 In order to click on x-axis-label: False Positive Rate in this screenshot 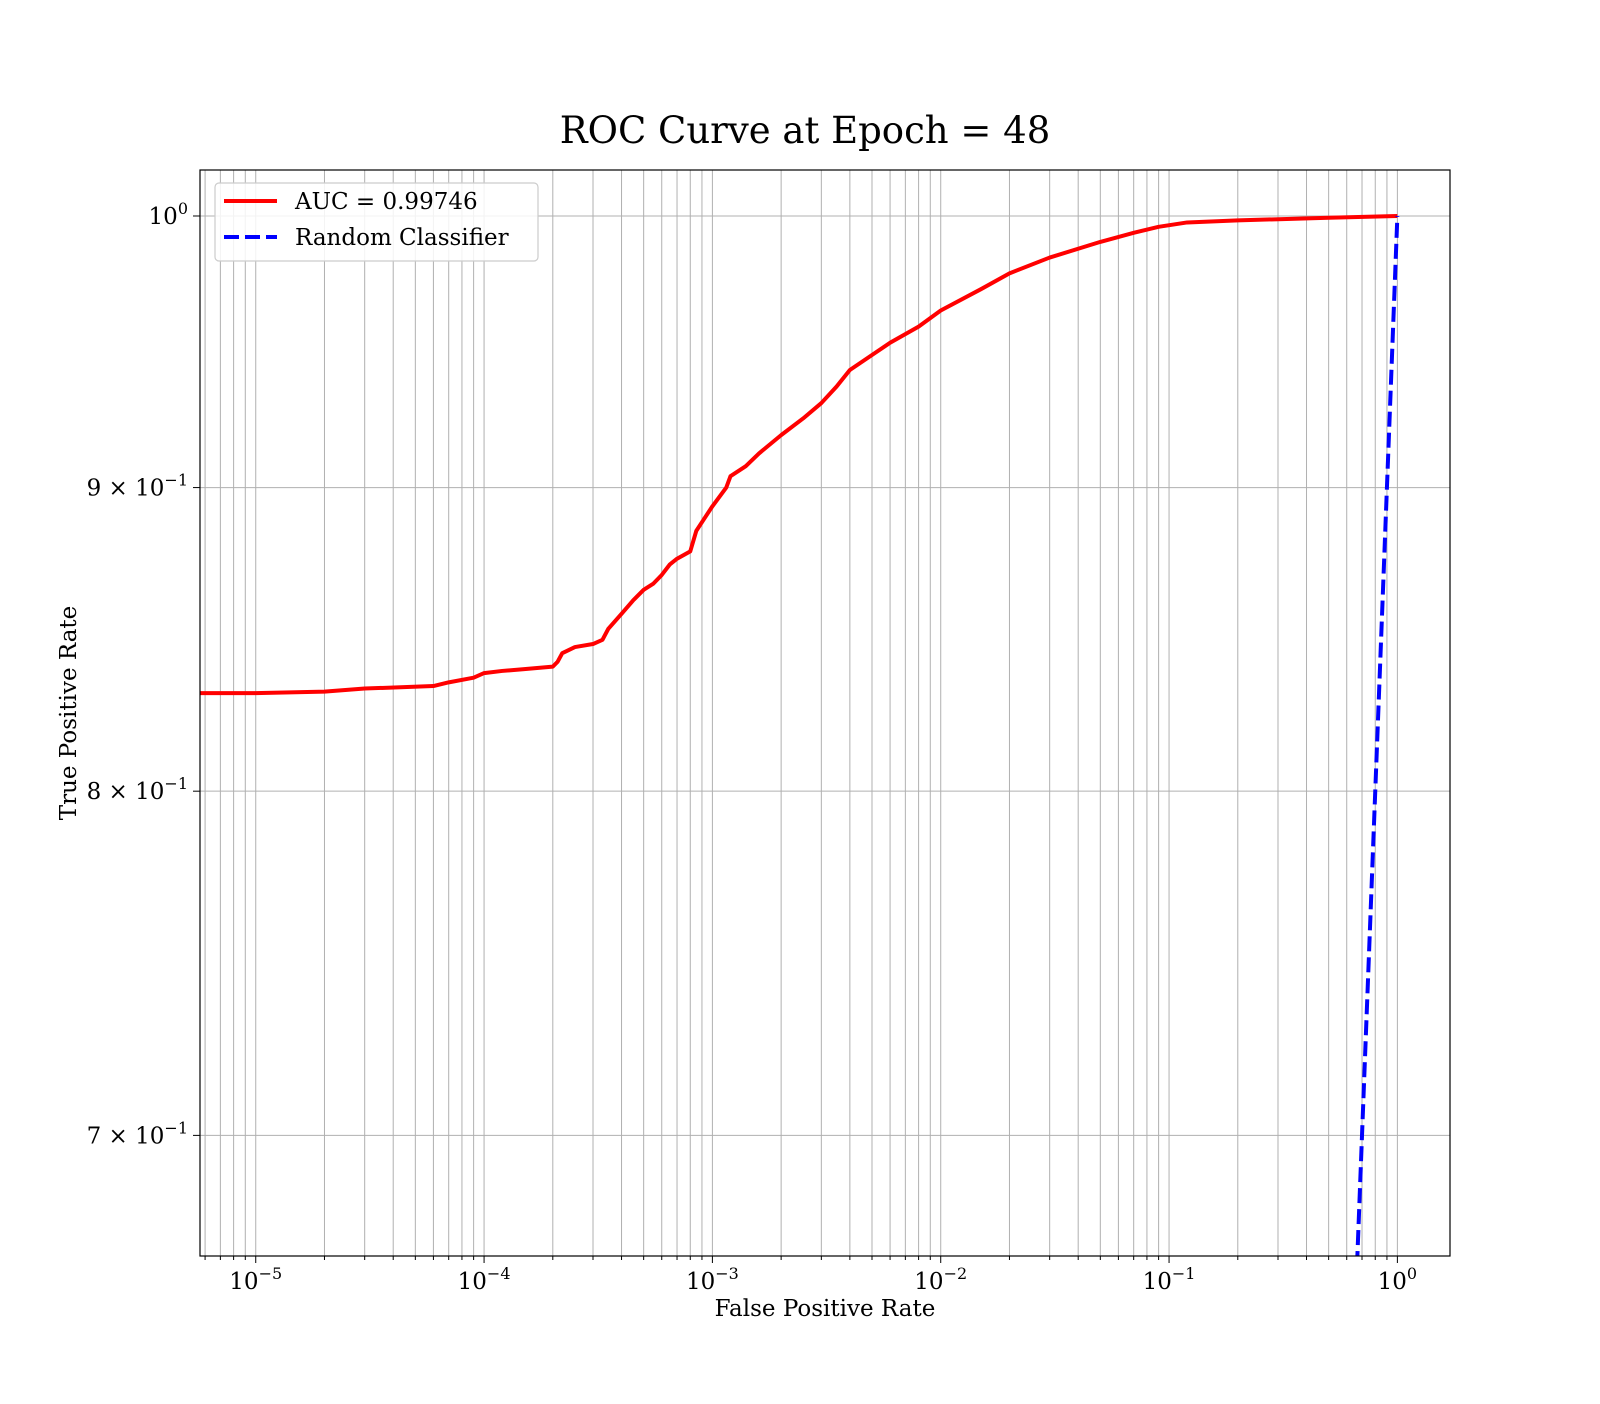, I will do `click(825, 1309)`.